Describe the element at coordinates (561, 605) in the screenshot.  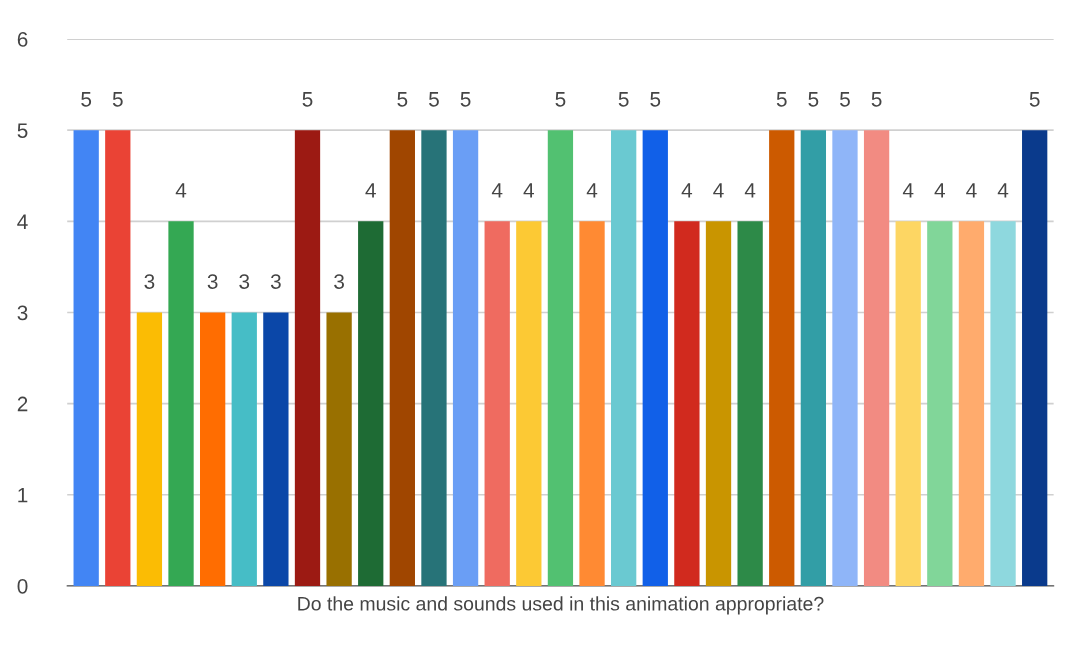
I see `x-axis-title: Do the music and sounds used in this animation appropriate?` at that location.